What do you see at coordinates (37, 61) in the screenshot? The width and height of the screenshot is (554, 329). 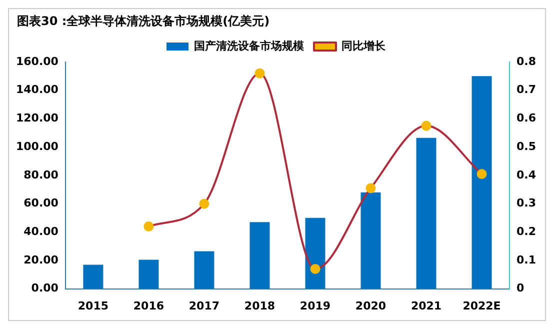 I see `y-tick-label: 160.00` at bounding box center [37, 61].